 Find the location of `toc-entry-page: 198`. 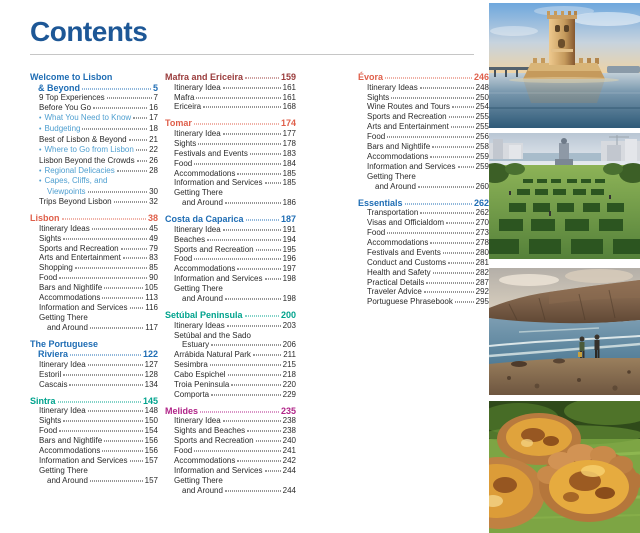

toc-entry-page: 198 is located at coordinates (289, 299).